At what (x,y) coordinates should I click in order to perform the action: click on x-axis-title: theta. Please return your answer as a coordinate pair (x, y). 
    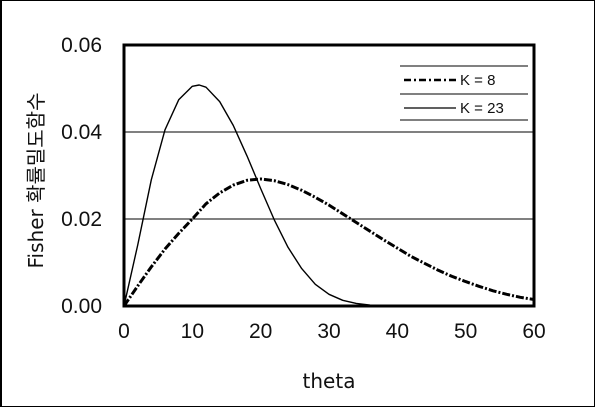
    Looking at the image, I should click on (329, 381).